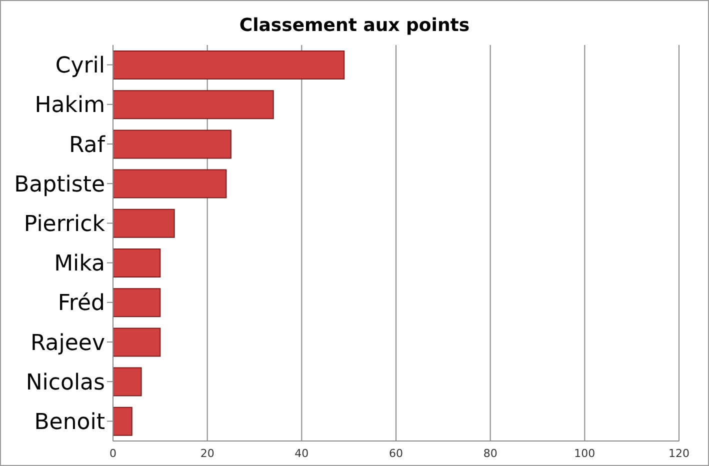  I want to click on y-tick-label: Baptiste, so click(59, 185).